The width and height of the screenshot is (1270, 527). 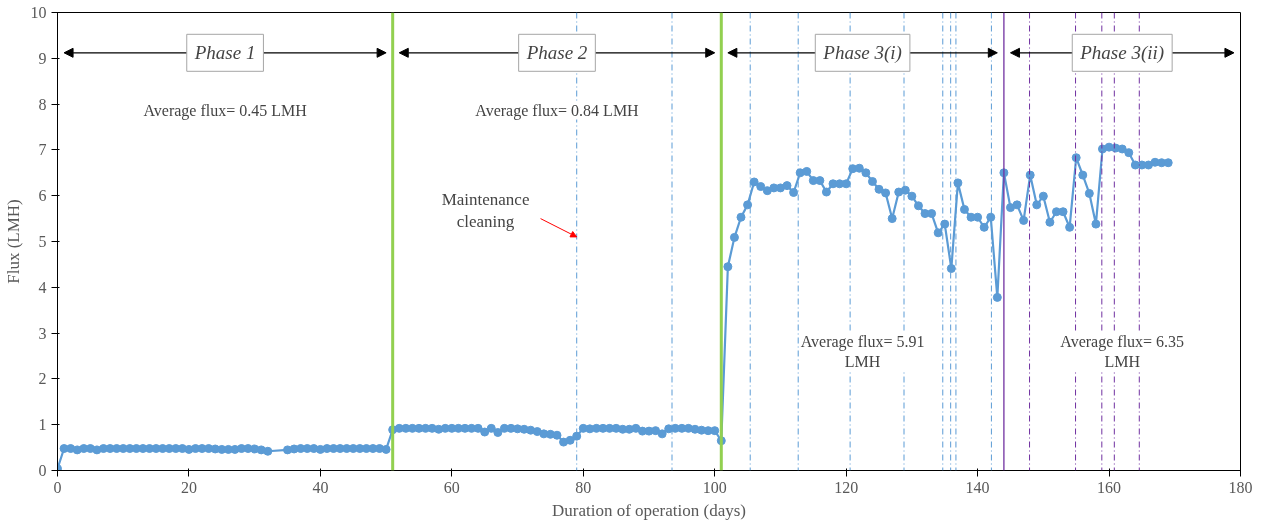 I want to click on y-tick-label: 7, so click(x=42, y=150).